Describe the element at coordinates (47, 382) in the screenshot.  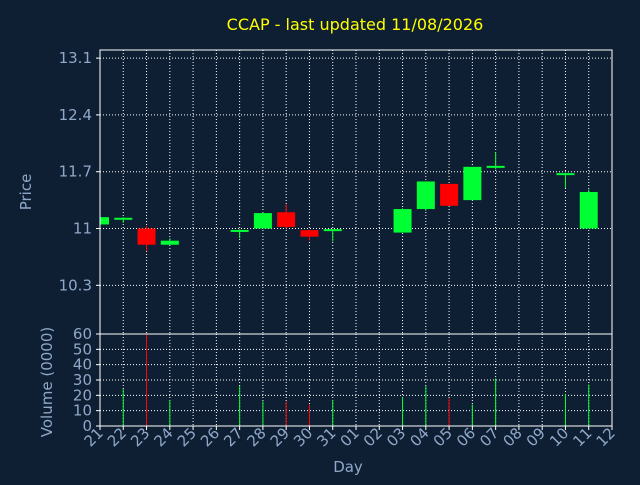
I see `volume-axis-label: Volume (0000)` at that location.